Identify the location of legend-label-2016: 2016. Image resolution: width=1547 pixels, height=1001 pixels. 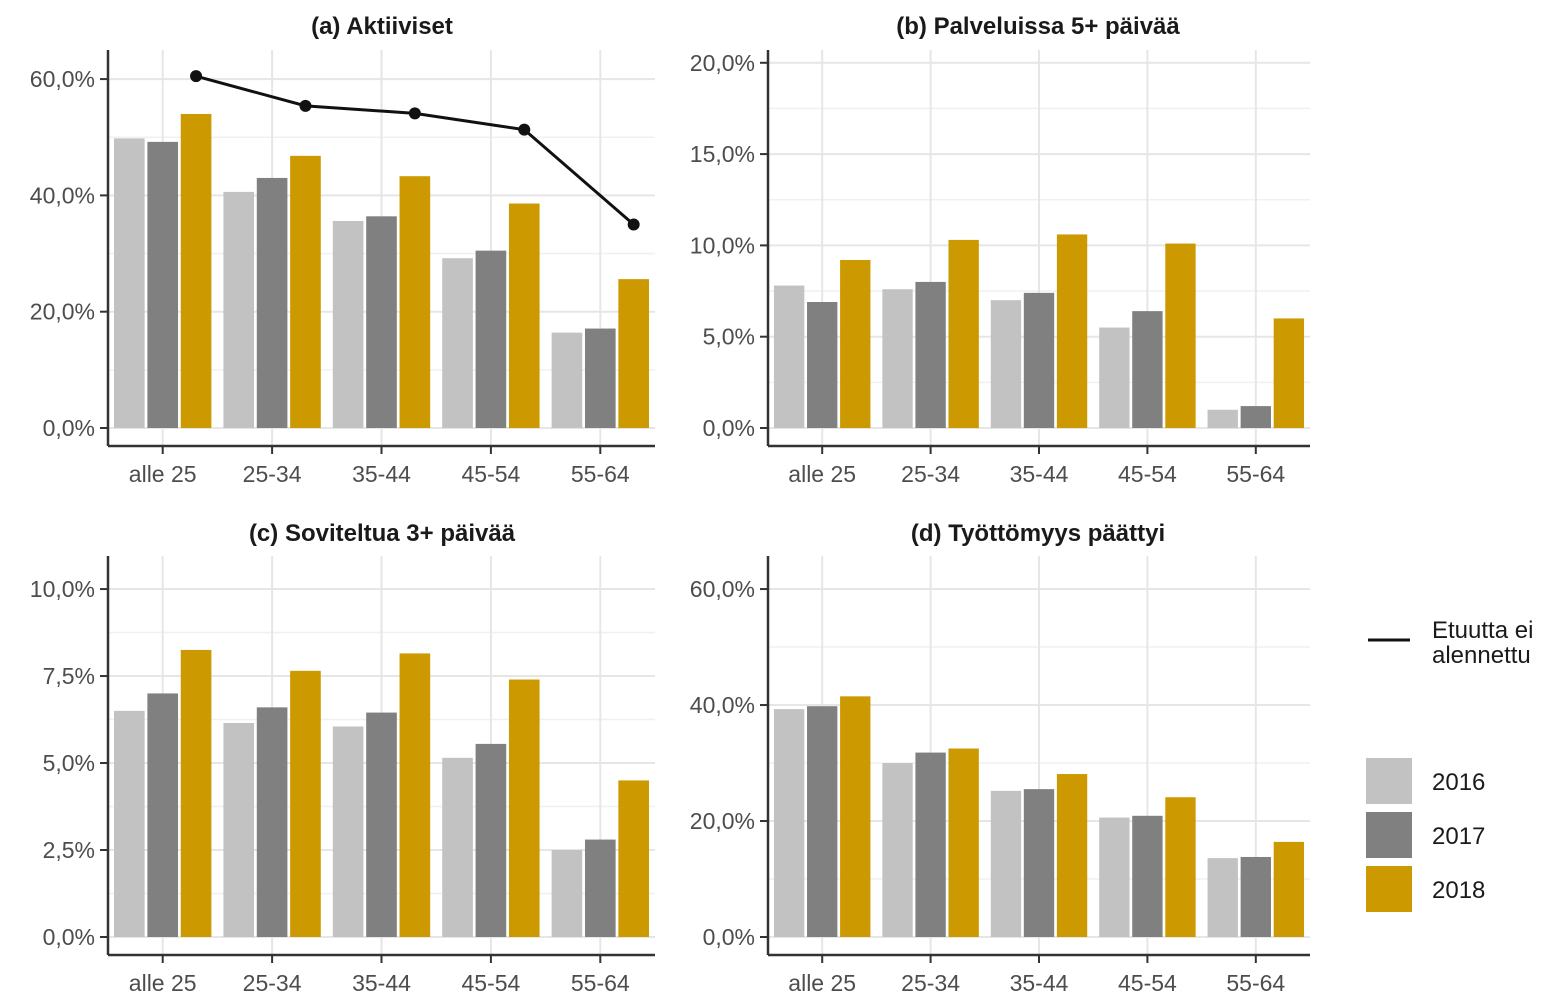
(1458, 782).